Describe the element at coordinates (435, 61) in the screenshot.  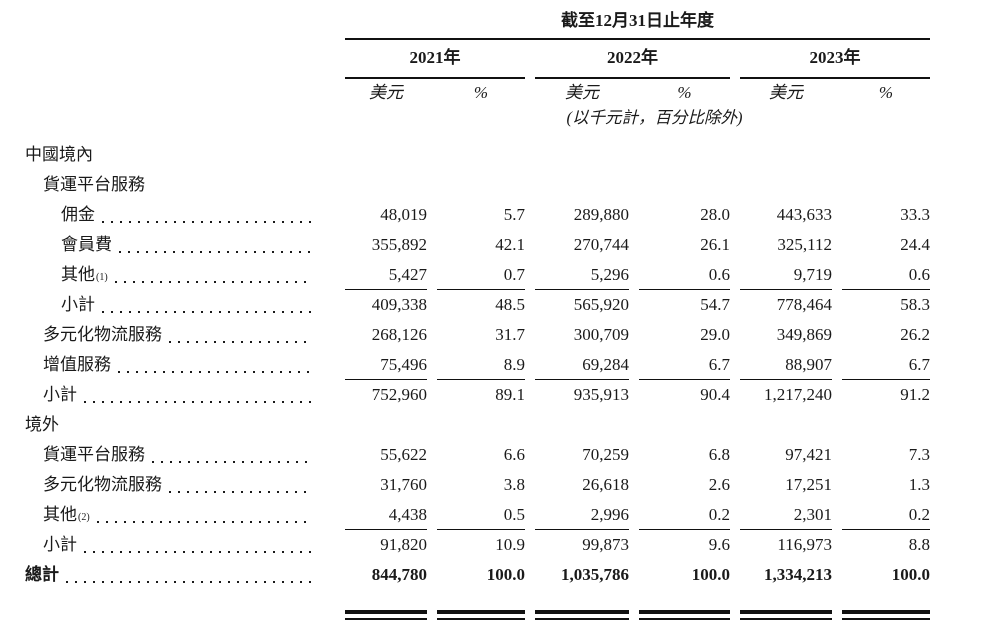
I see `year-header-2021: 2021年` at that location.